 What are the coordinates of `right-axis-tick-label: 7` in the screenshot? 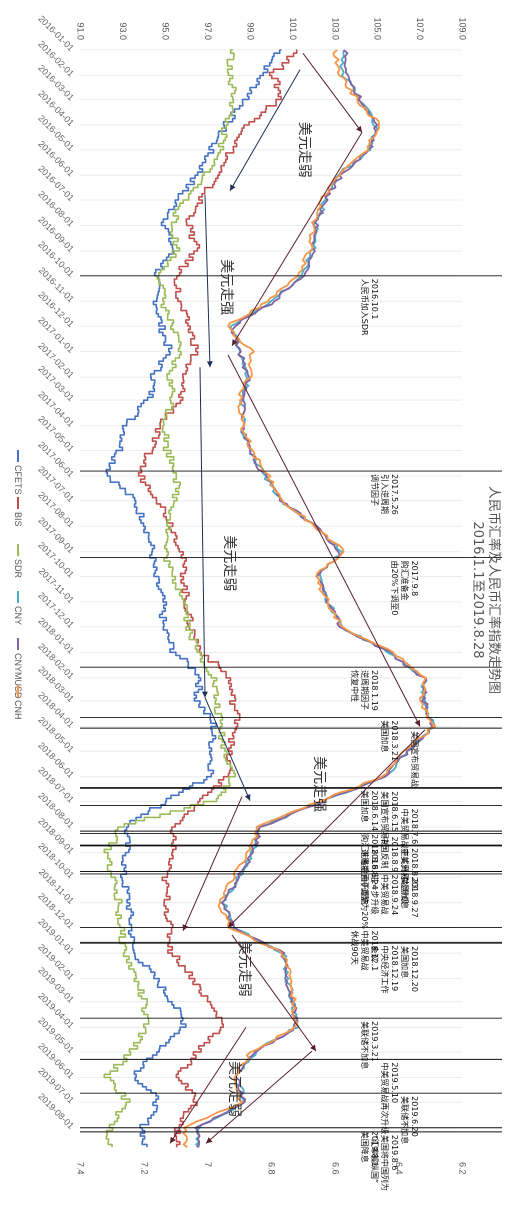 It's located at (208, 1164).